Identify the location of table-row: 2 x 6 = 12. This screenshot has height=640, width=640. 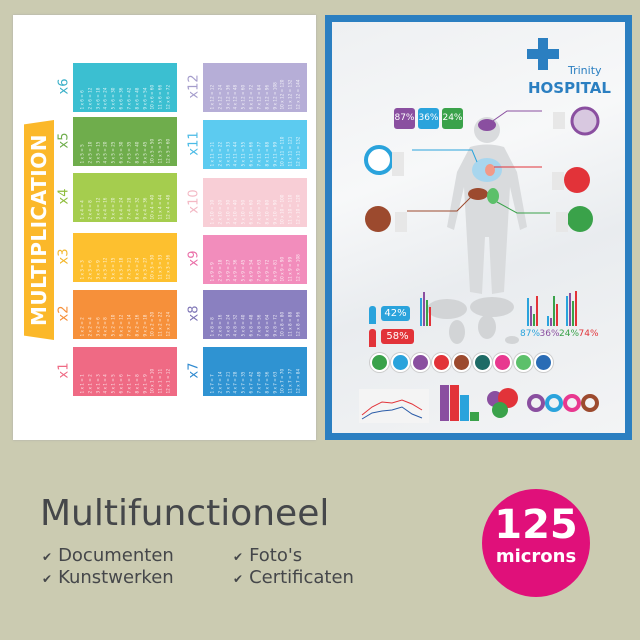
(89, 98).